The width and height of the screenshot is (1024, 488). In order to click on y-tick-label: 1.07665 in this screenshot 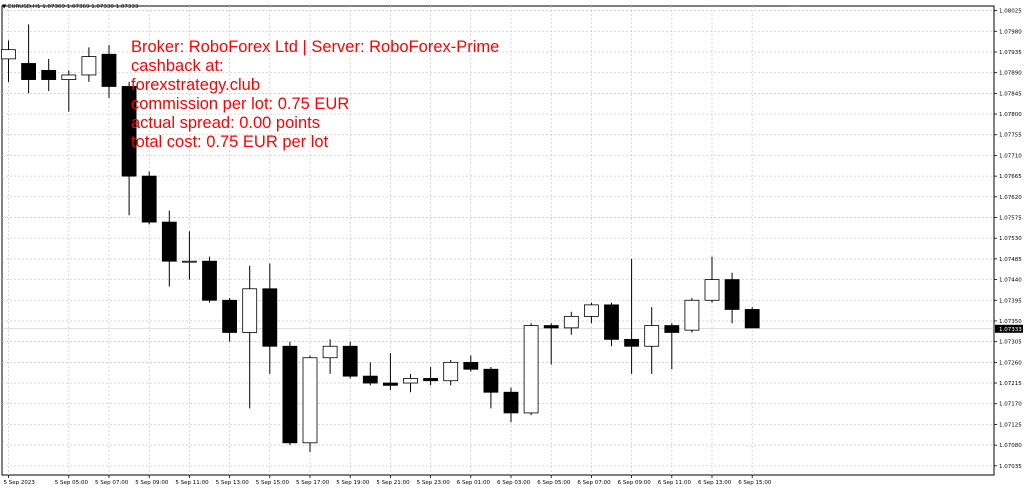, I will do `click(1010, 177)`.